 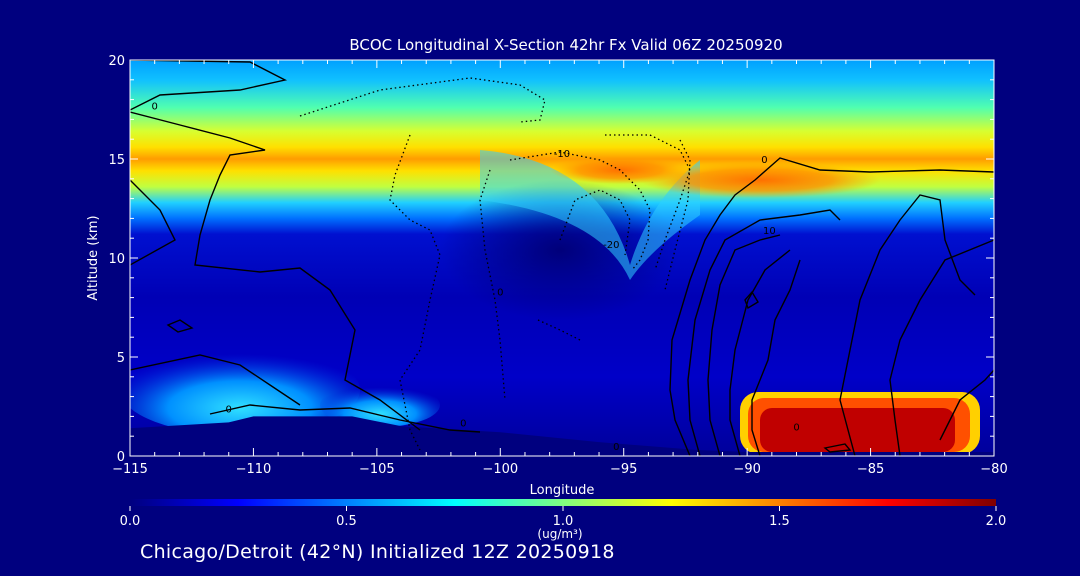 I want to click on western-lowlevel-blob, so click(x=245, y=390).